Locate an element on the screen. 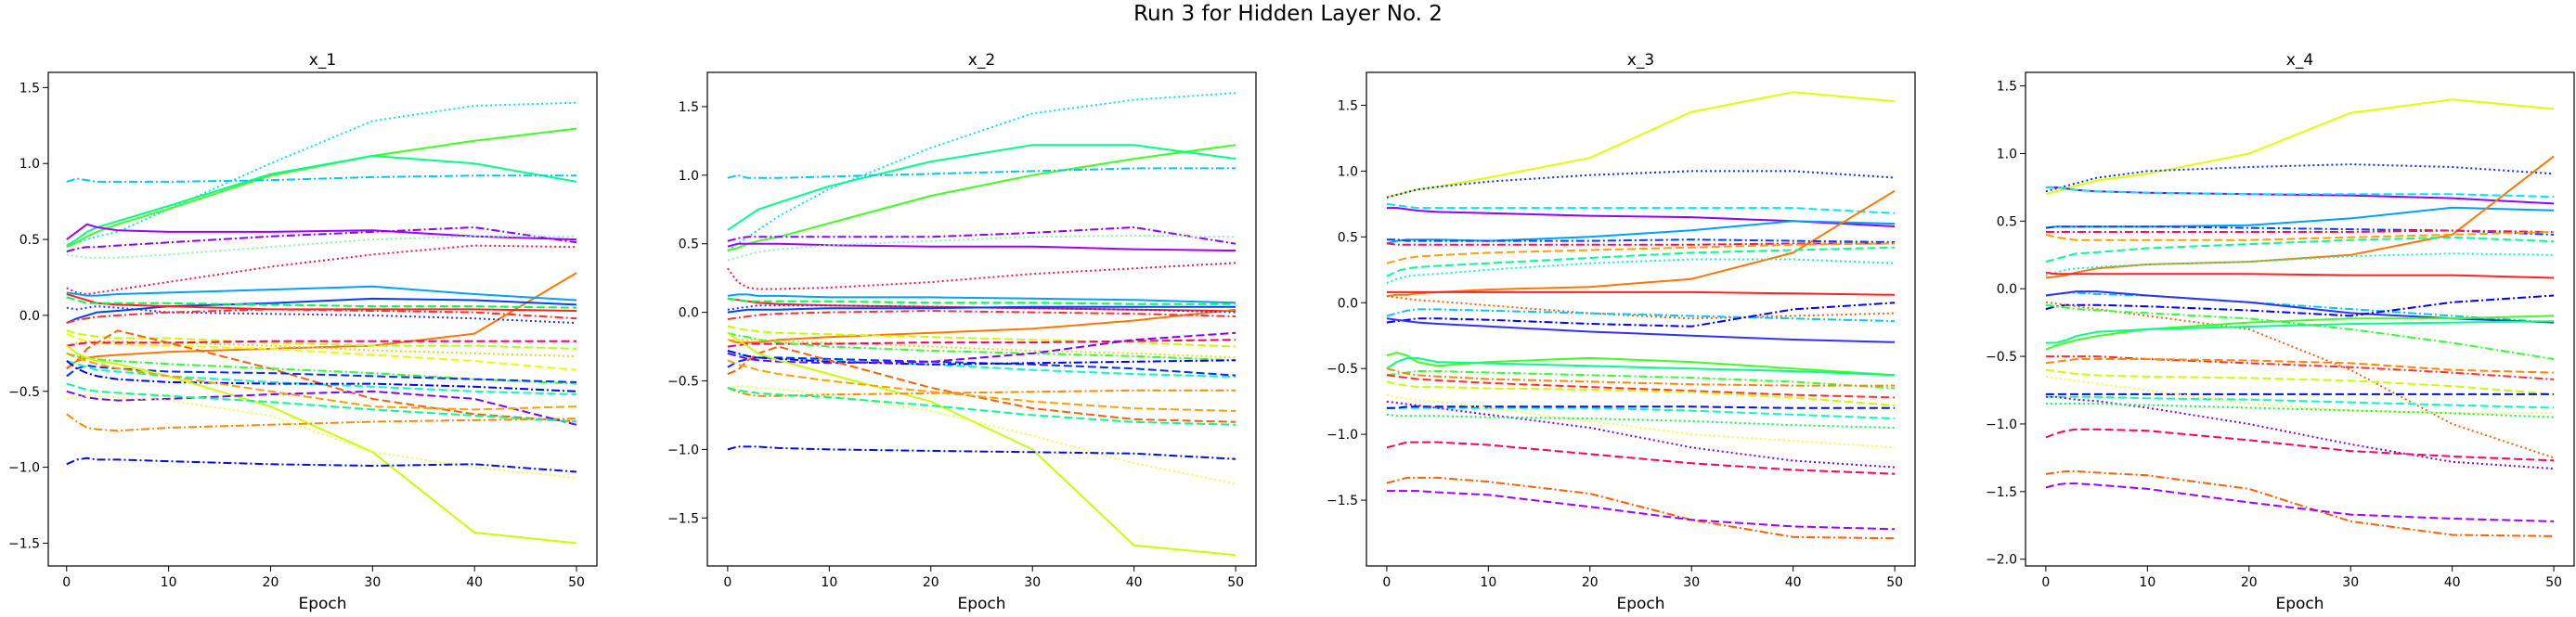  chart-title: x_1 is located at coordinates (322, 60).